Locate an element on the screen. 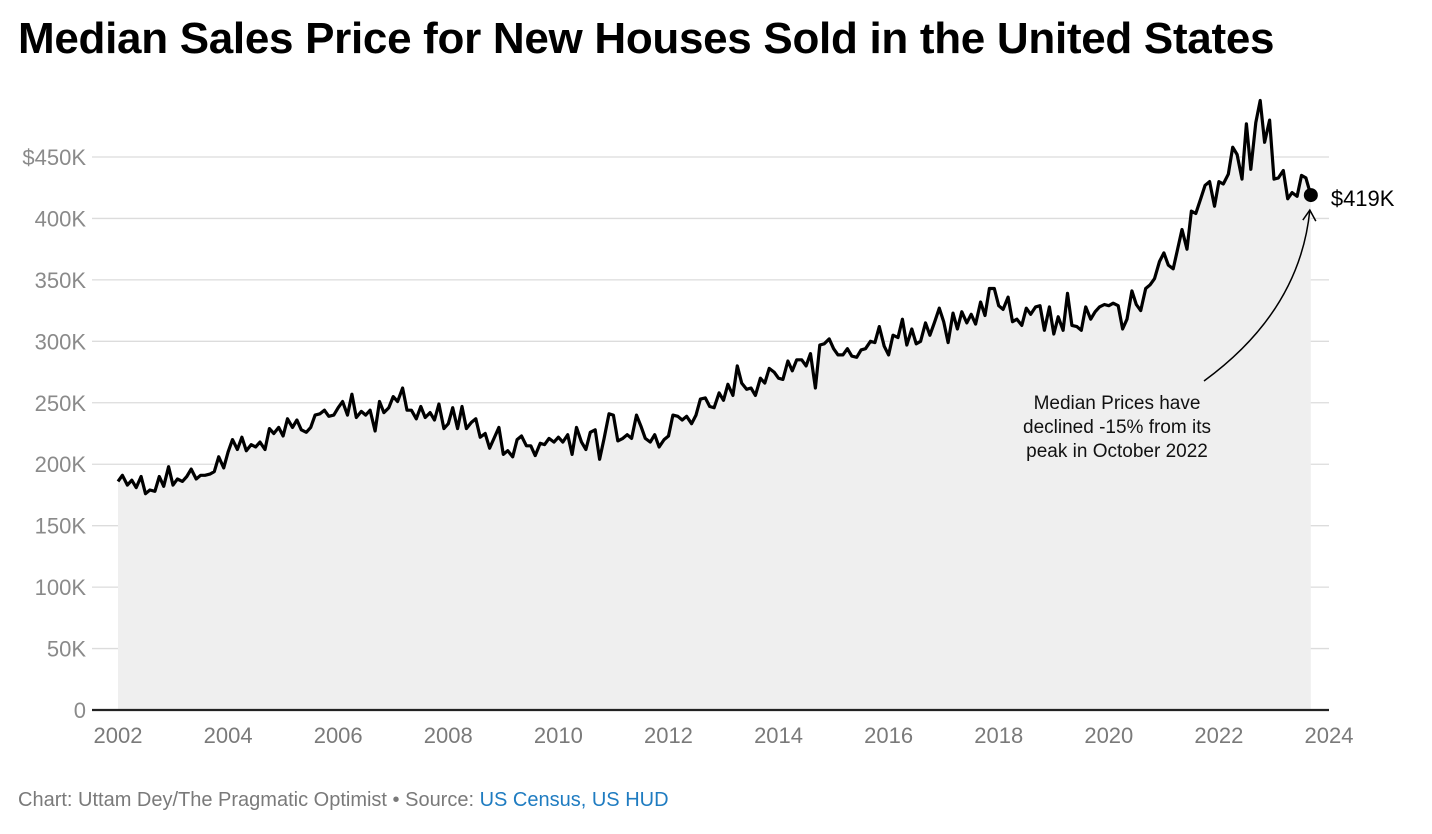 This screenshot has height=834, width=1432. x-tick-label: 2018 is located at coordinates (998, 735).